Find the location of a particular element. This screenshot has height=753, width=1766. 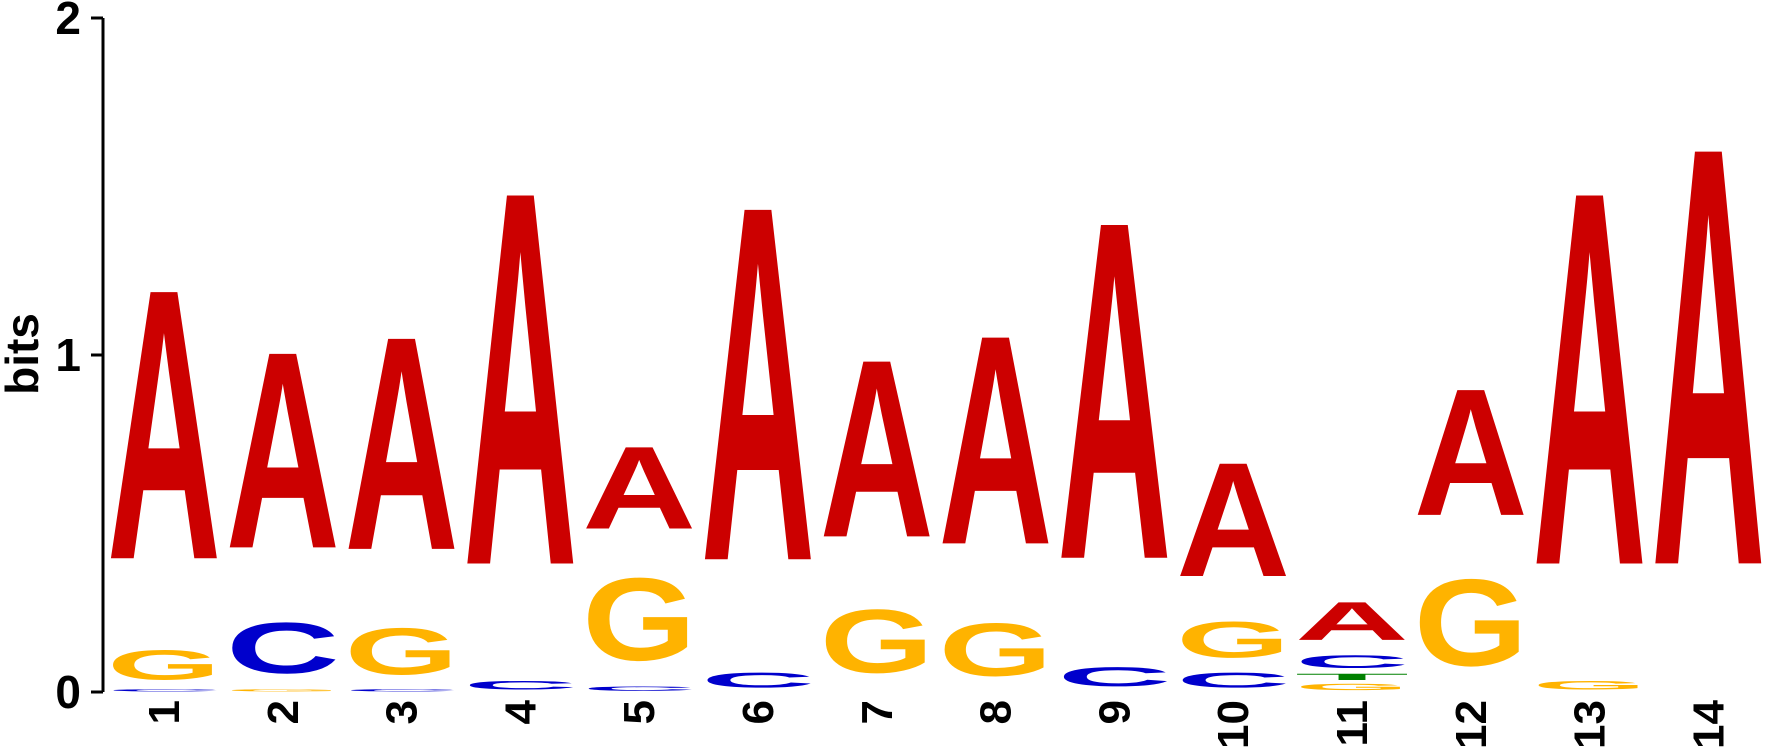

logo-column-13: GA is located at coordinates (1590, 385).